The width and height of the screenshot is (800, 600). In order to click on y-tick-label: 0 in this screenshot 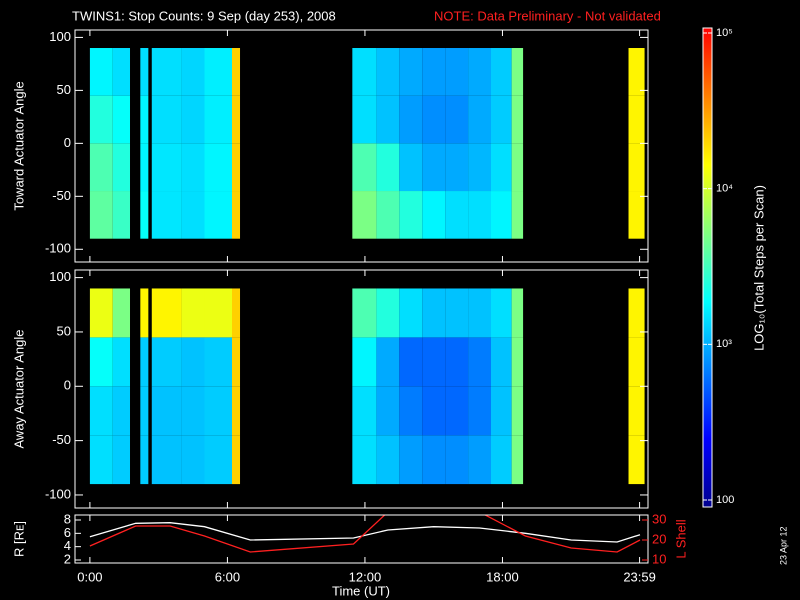, I will do `click(67, 385)`.